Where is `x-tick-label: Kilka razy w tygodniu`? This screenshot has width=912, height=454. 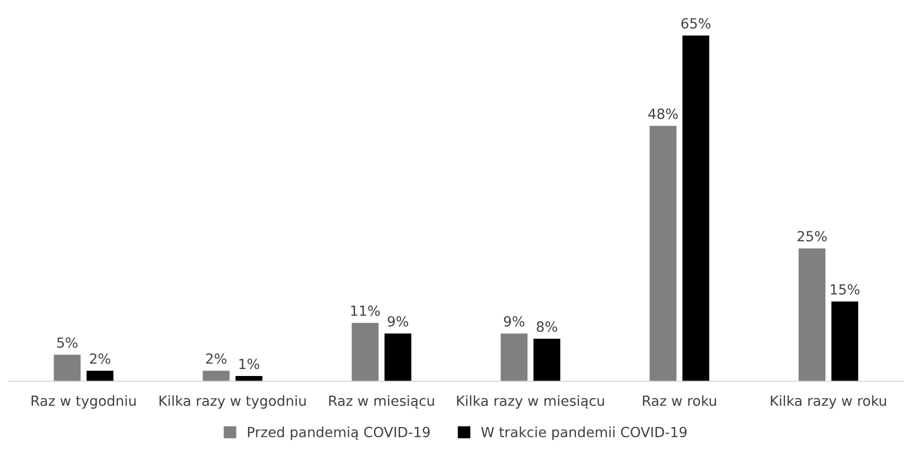
x-tick-label: Kilka razy w tygodniu is located at coordinates (233, 402).